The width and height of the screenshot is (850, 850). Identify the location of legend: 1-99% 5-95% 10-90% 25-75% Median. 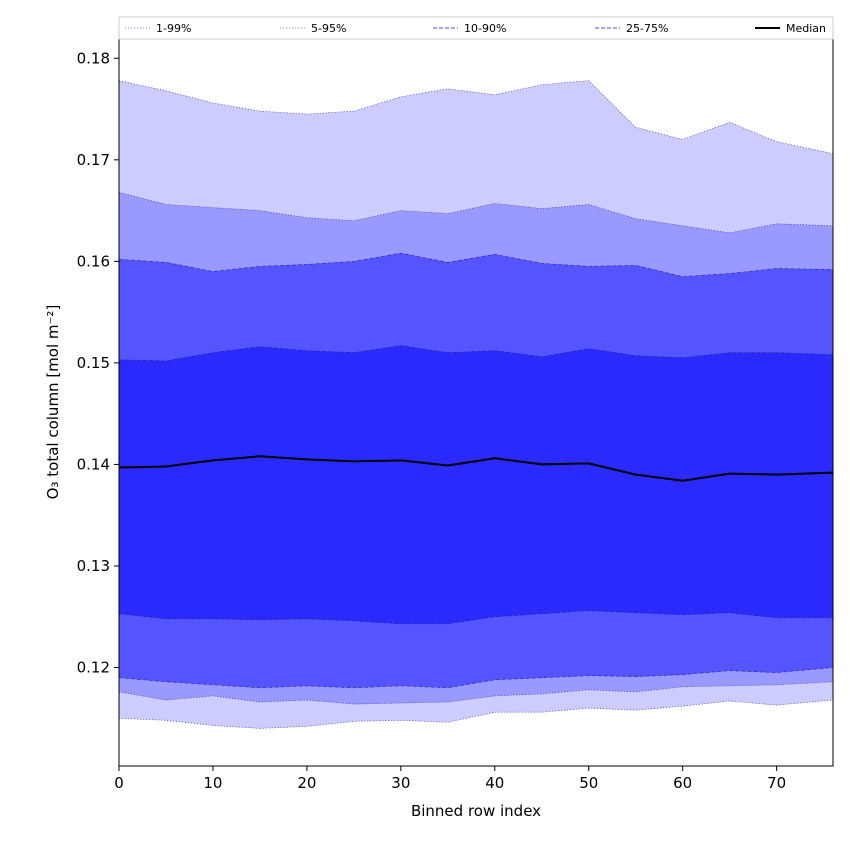
(476, 28).